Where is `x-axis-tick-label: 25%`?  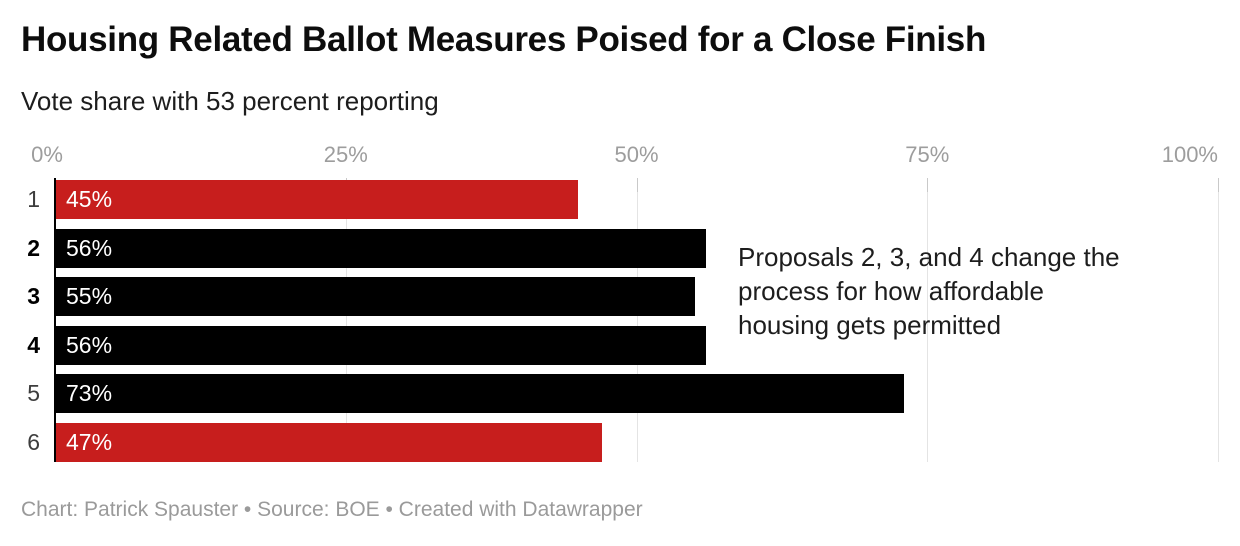 x-axis-tick-label: 25% is located at coordinates (345, 154).